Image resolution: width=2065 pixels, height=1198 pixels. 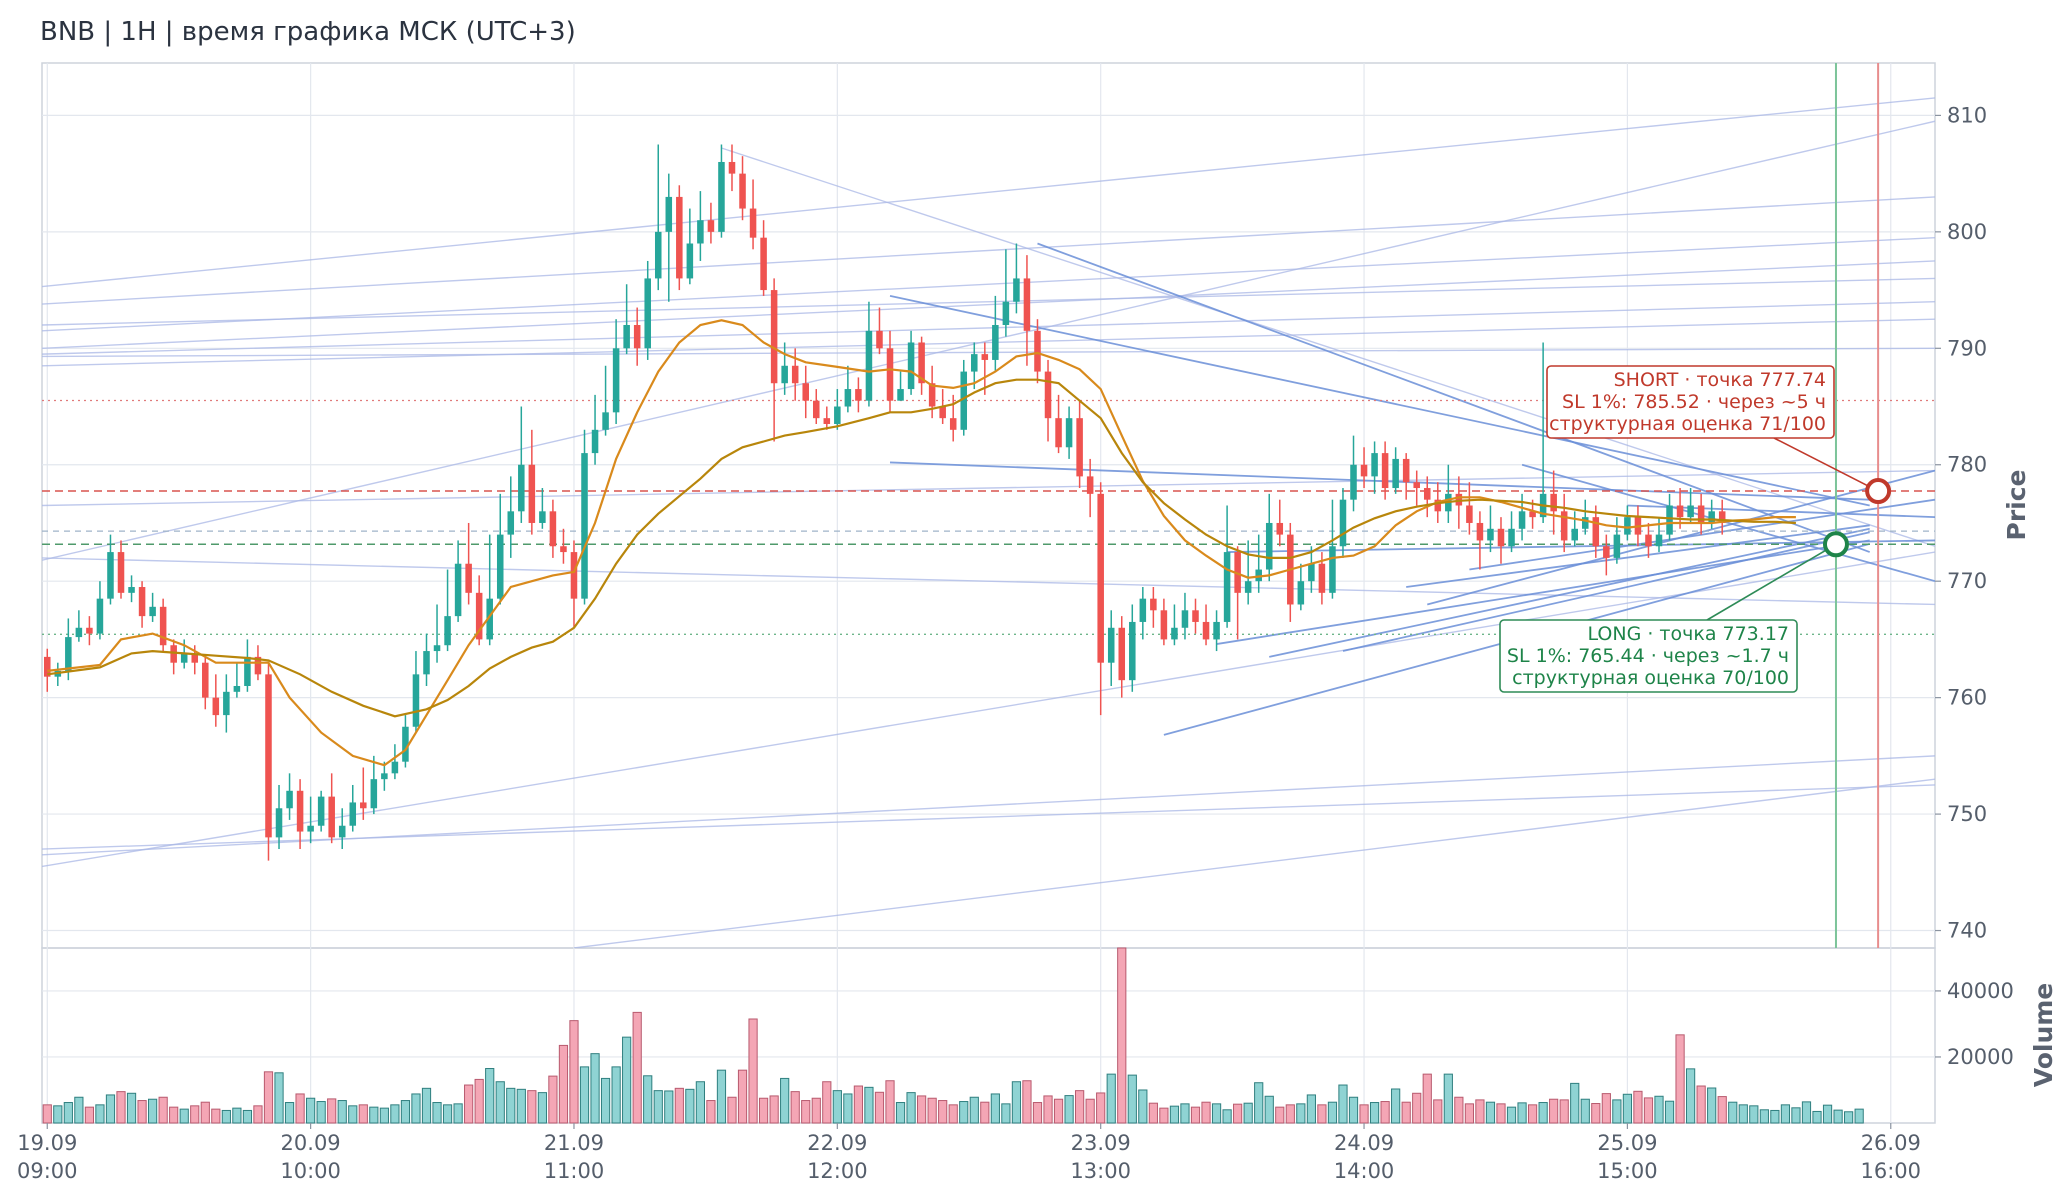 What do you see at coordinates (308, 32) in the screenshot?
I see `chart-title: BNB | 1H | время графика МСК (UTC+3)` at bounding box center [308, 32].